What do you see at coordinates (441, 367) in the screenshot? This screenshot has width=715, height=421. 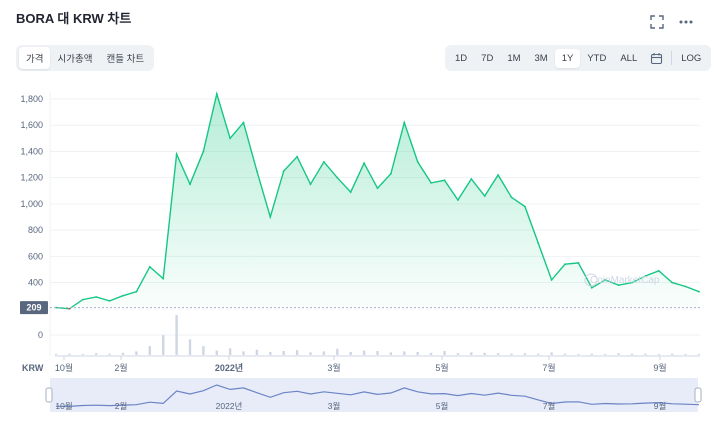 I see `x-tick-label: 5월` at bounding box center [441, 367].